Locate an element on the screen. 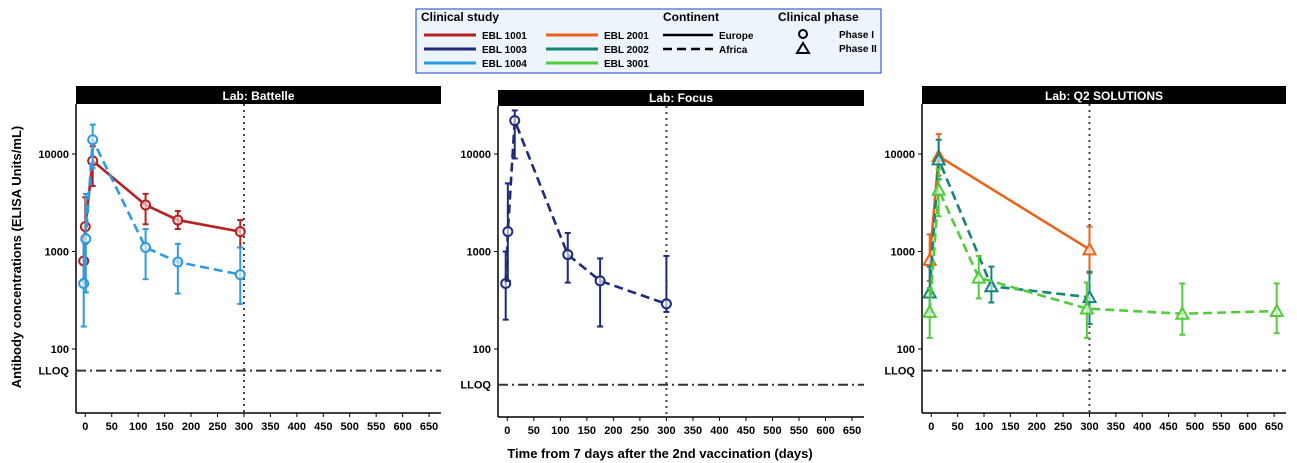  legend-box is located at coordinates (648, 41).